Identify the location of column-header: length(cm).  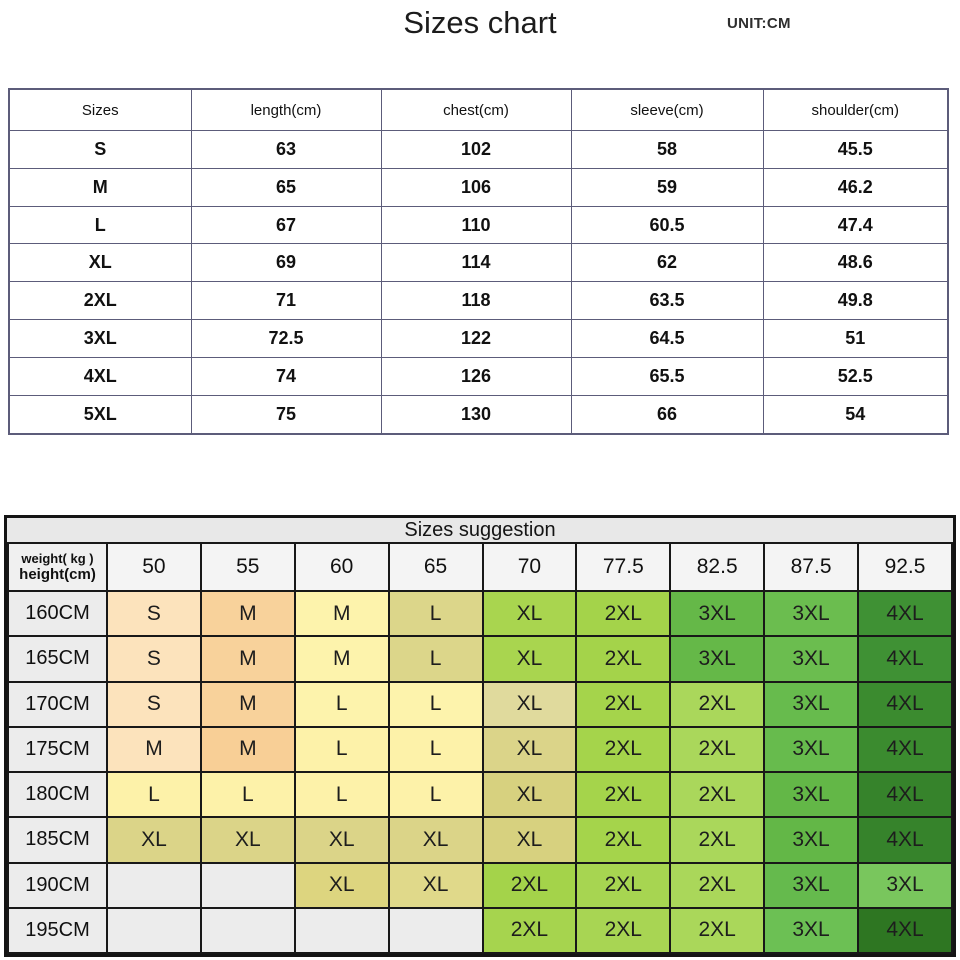
(286, 109).